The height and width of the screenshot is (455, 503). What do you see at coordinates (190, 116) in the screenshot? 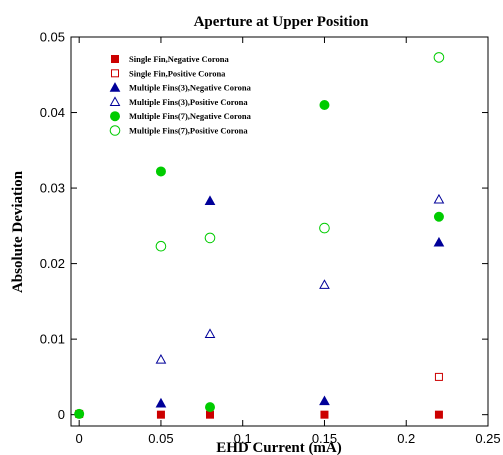
I see `legend-label: Multiple Fins(7),Negative Corona` at bounding box center [190, 116].